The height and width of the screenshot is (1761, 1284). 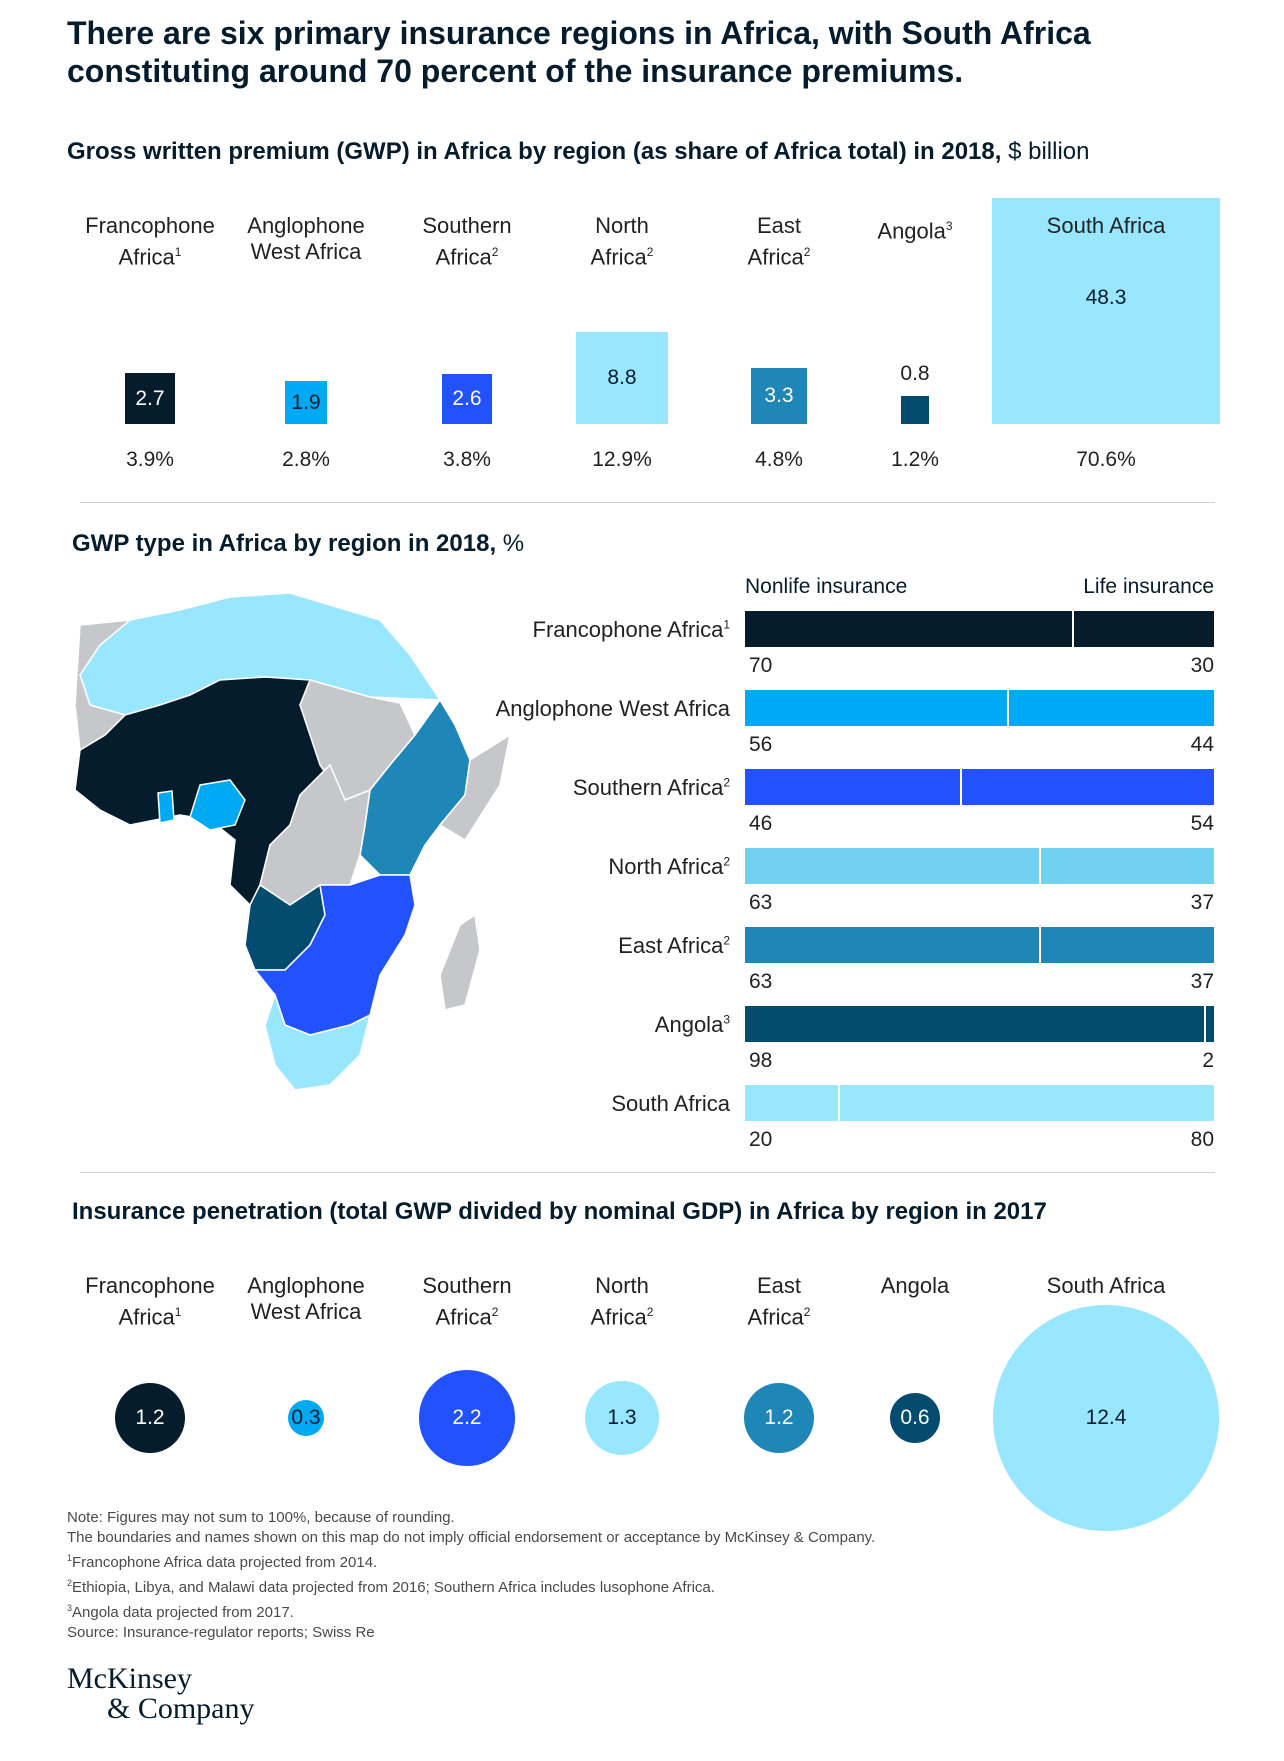 I want to click on legend-life: Life insurance, so click(x=1148, y=586).